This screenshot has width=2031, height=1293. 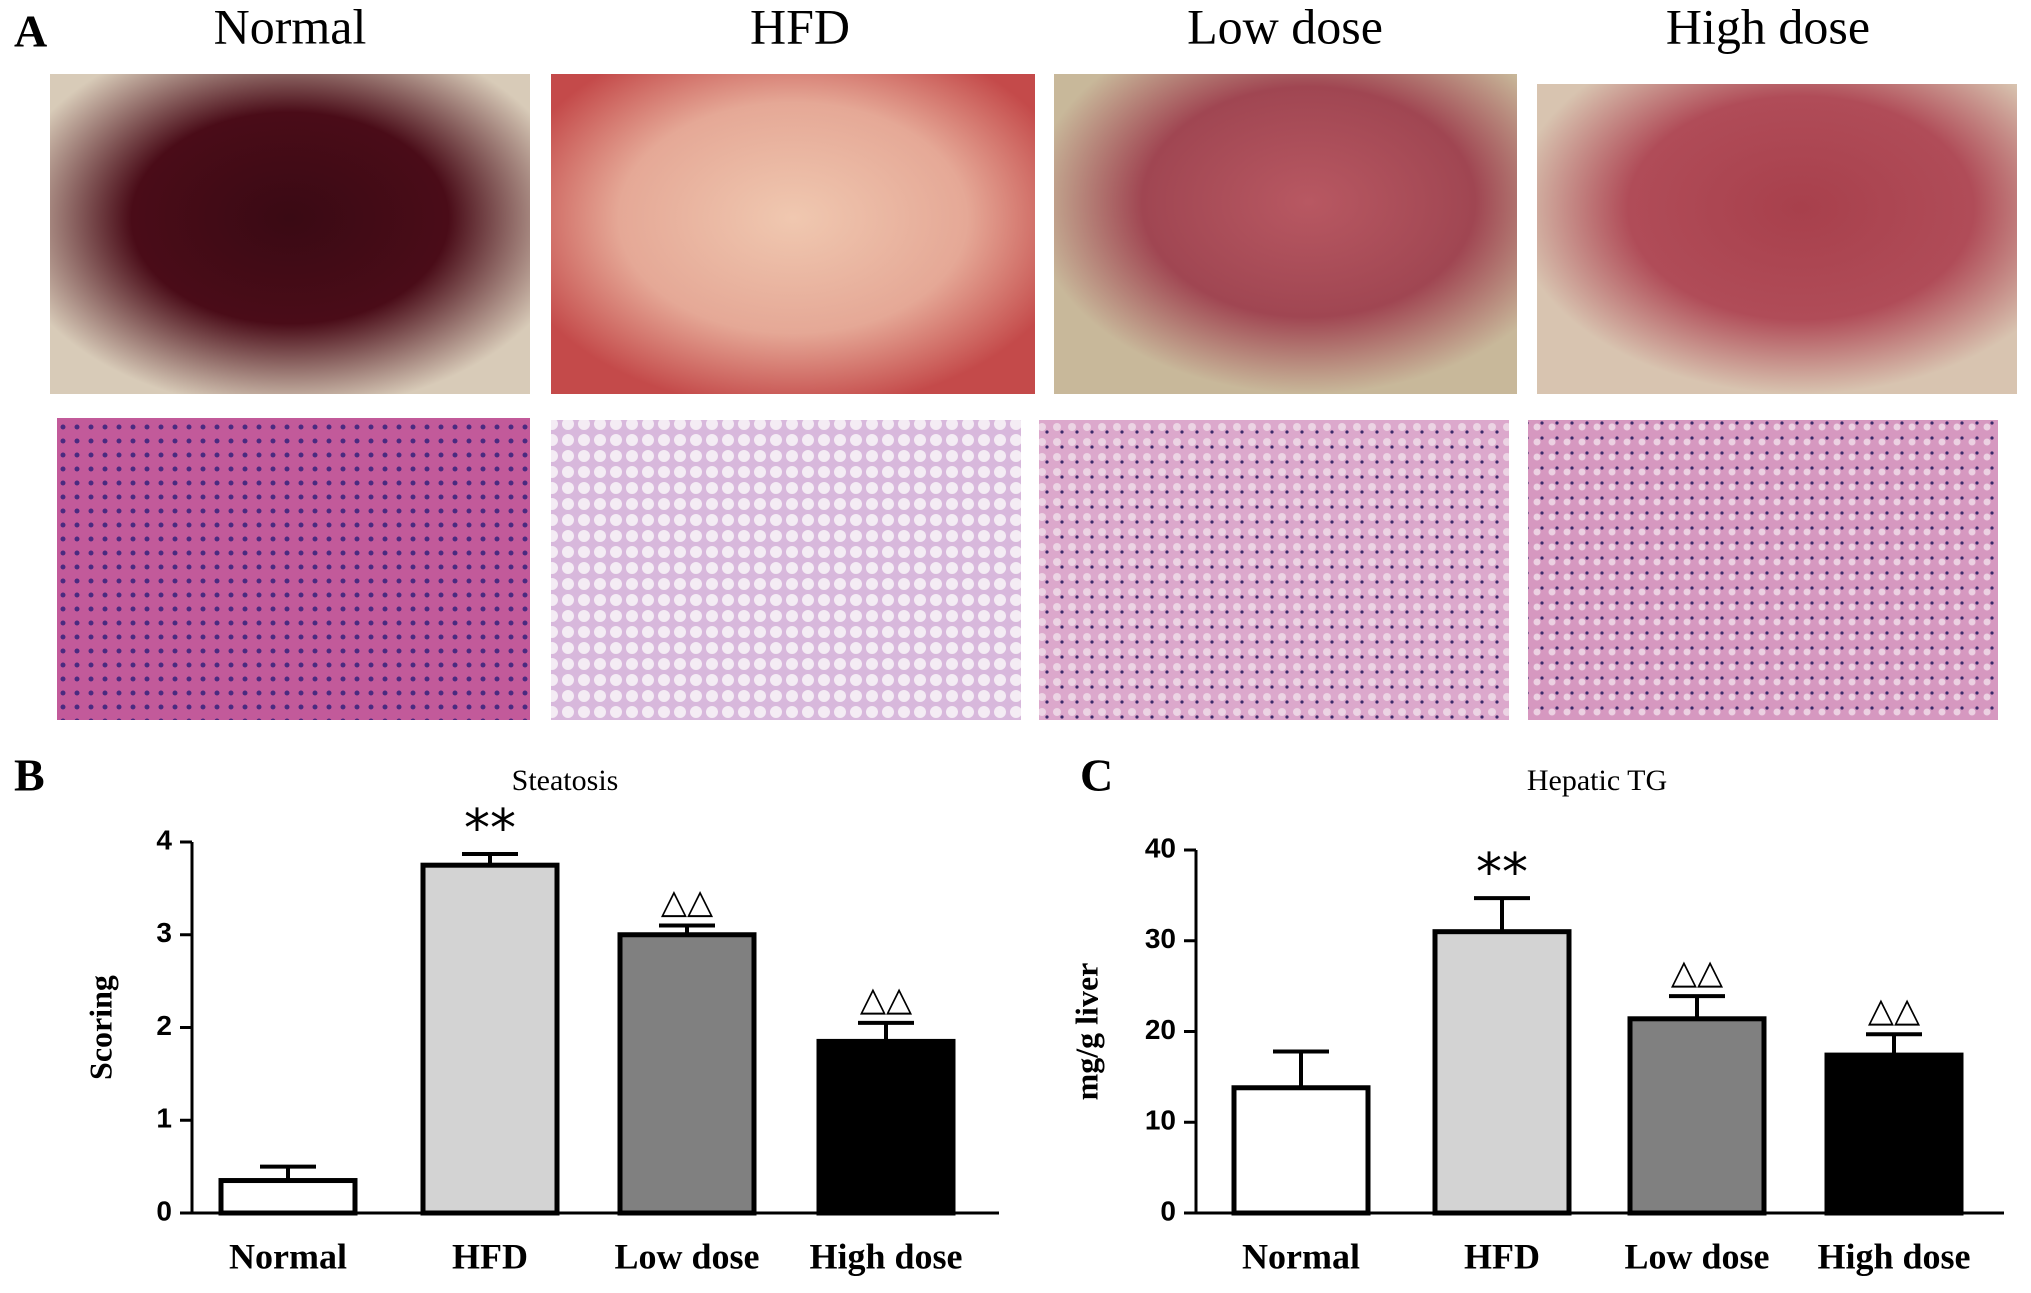 What do you see at coordinates (164, 1118) in the screenshot?
I see `y-tick-label: 1` at bounding box center [164, 1118].